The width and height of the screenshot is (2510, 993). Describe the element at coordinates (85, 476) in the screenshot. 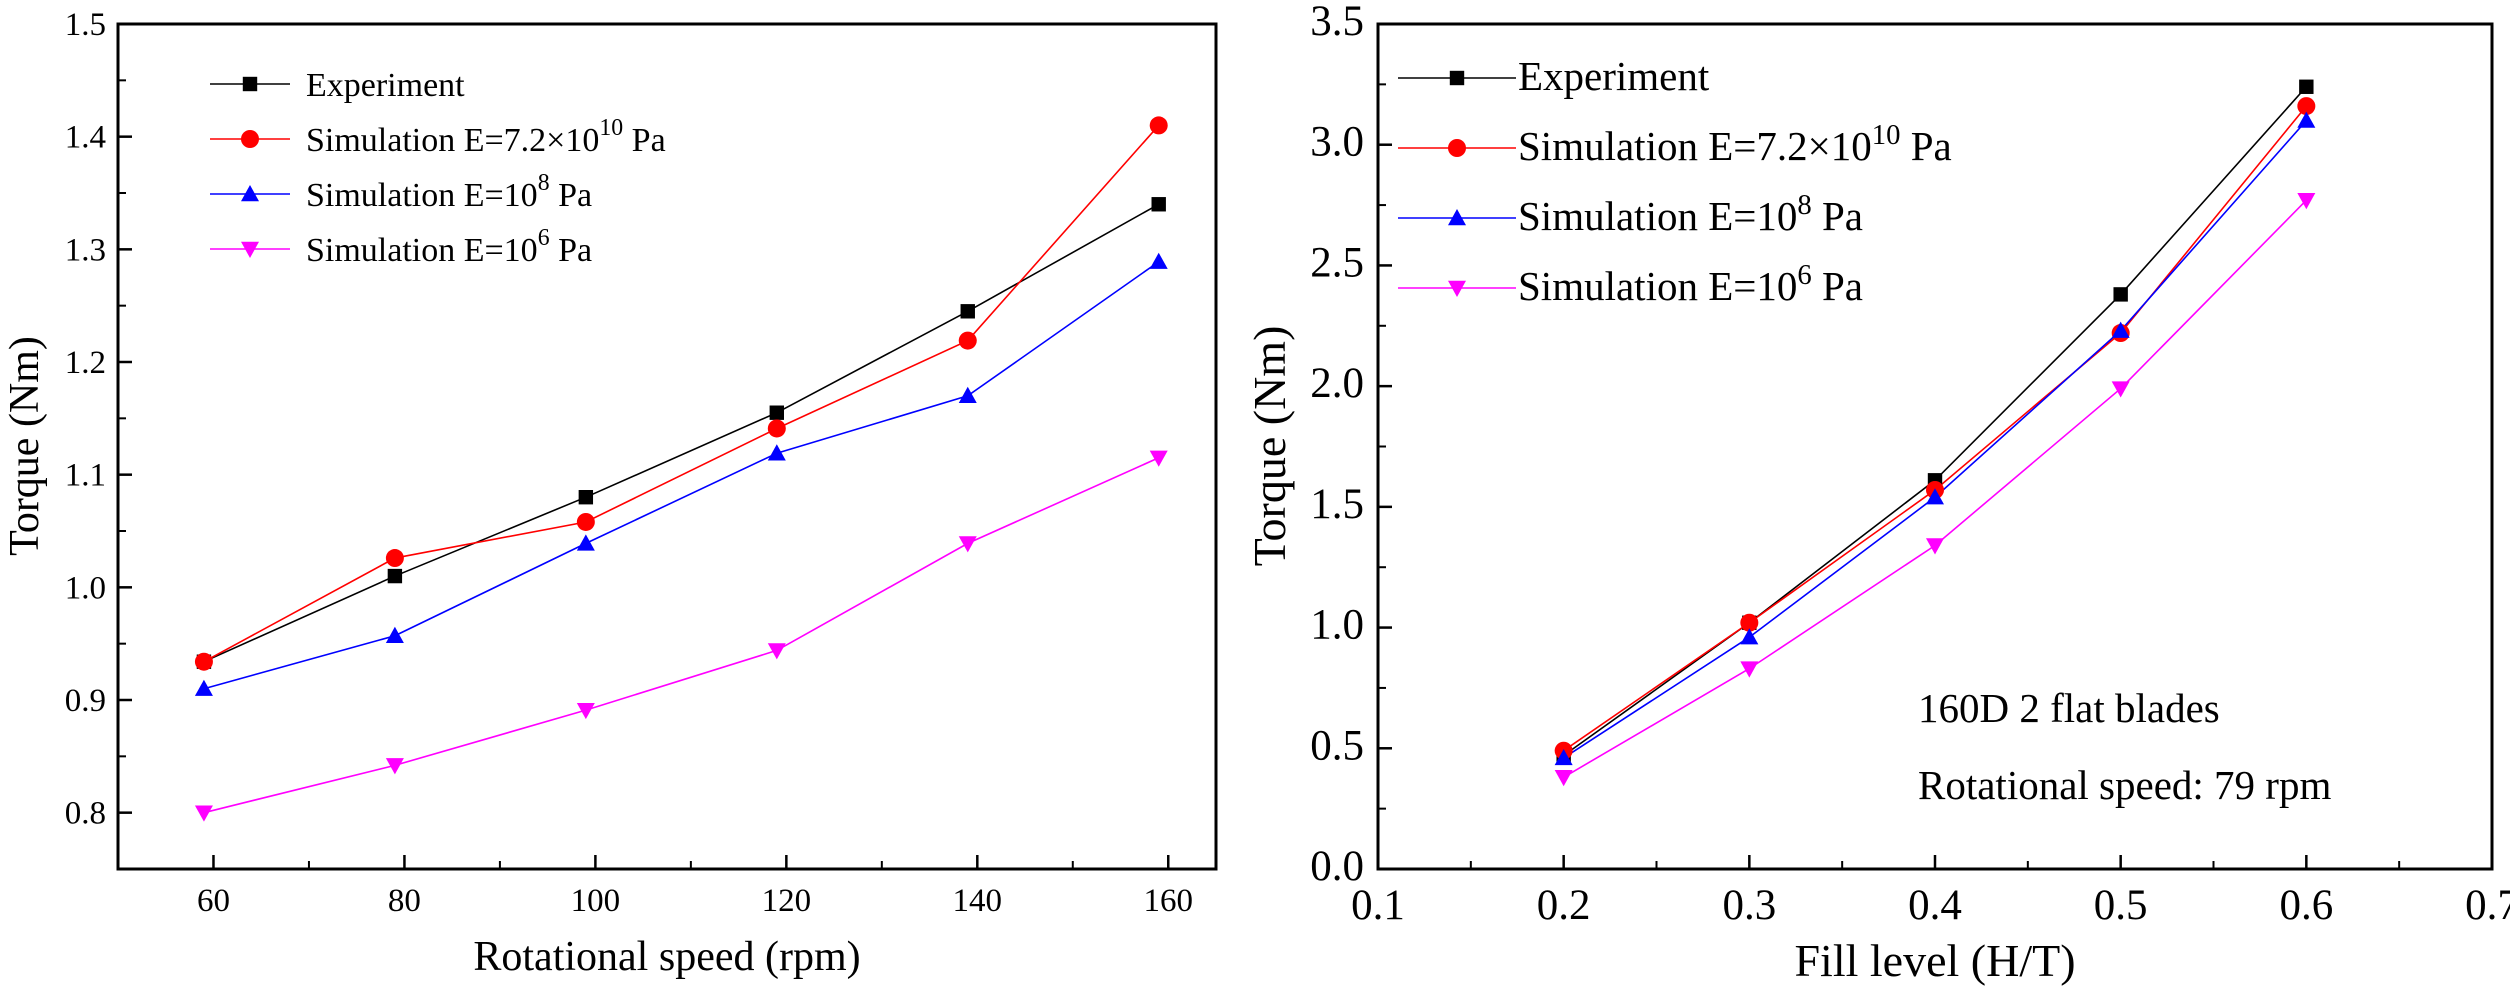

I see `y-tick-label: 1.1` at that location.